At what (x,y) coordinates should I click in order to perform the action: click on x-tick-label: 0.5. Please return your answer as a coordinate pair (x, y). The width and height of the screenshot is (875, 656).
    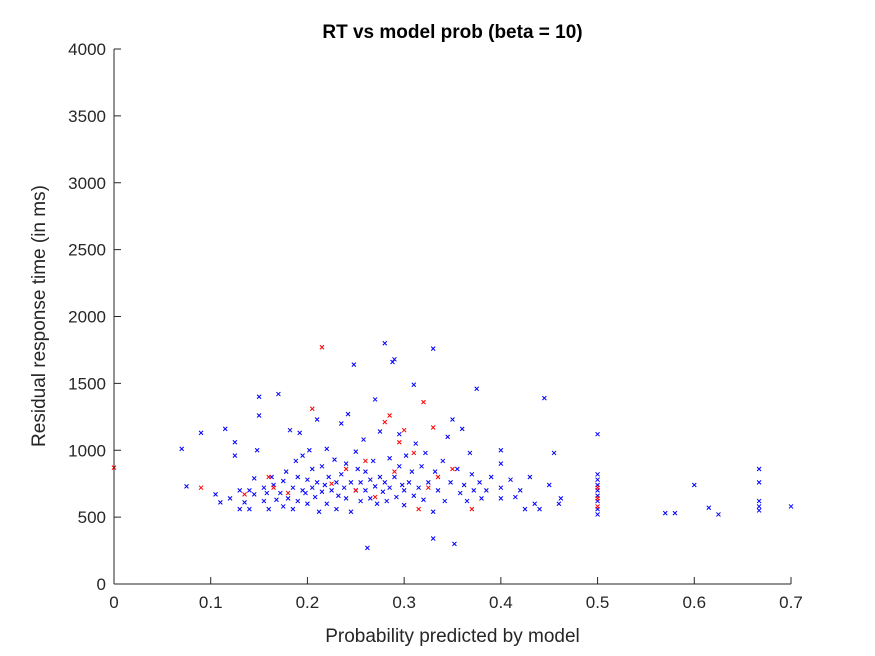
    Looking at the image, I should click on (598, 602).